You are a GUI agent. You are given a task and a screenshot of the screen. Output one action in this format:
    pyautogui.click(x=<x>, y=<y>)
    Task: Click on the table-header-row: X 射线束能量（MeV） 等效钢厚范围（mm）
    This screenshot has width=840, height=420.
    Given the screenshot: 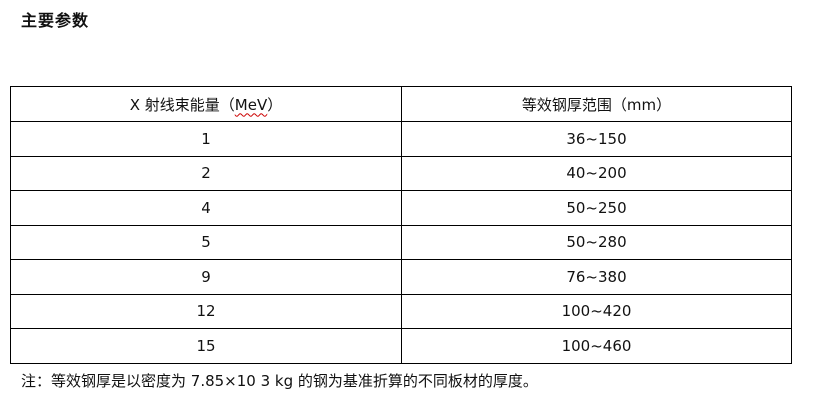 What is the action you would take?
    pyautogui.click(x=401, y=104)
    